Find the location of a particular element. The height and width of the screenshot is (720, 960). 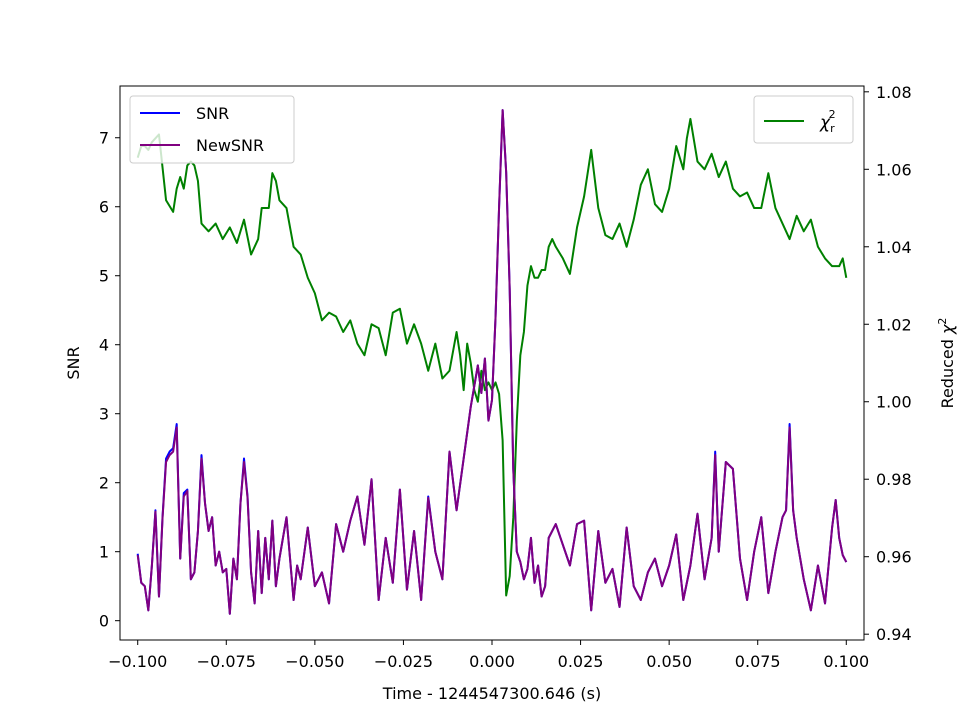

x-tick-label: 0.100 is located at coordinates (846, 661).